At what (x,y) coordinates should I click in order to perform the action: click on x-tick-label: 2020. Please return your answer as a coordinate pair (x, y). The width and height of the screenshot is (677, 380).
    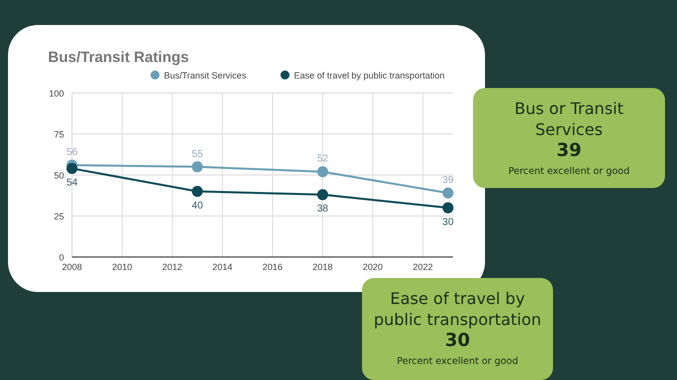
    Looking at the image, I should click on (372, 267).